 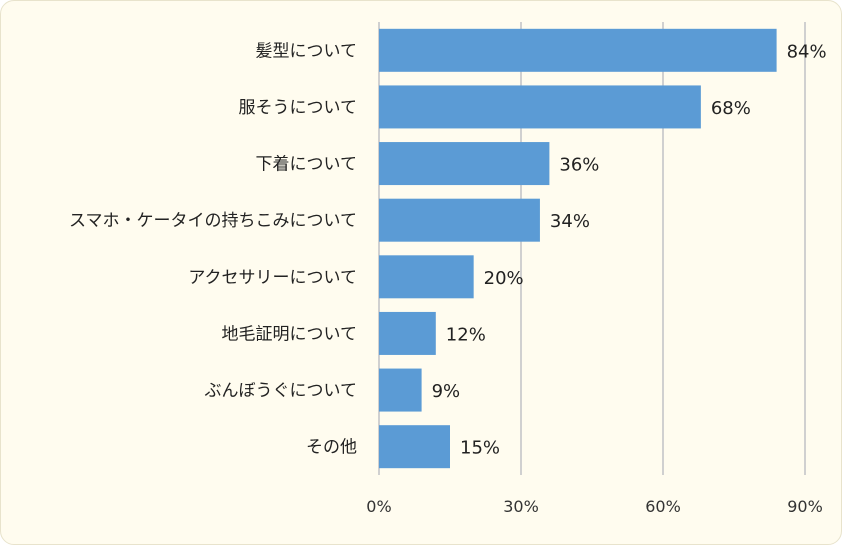 What do you see at coordinates (805, 506) in the screenshot?
I see `x-tick-90: 90%` at bounding box center [805, 506].